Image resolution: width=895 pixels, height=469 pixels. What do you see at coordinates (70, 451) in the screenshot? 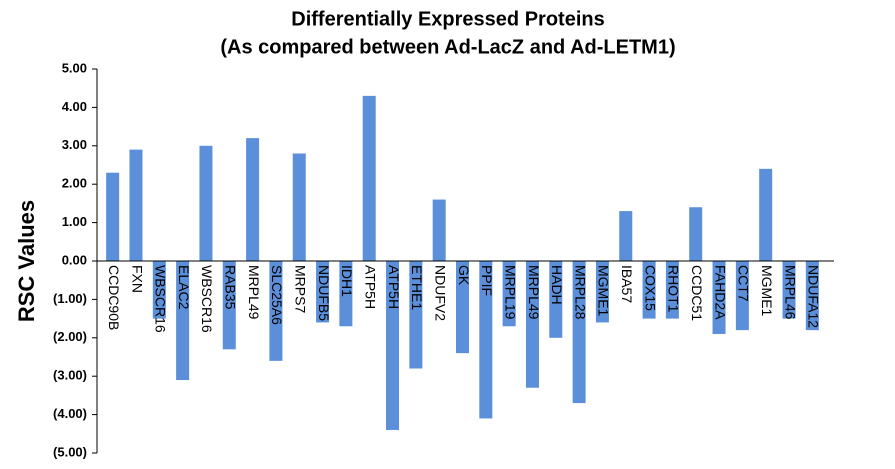
I see `y-tick-label: (5.00)` at bounding box center [70, 451].